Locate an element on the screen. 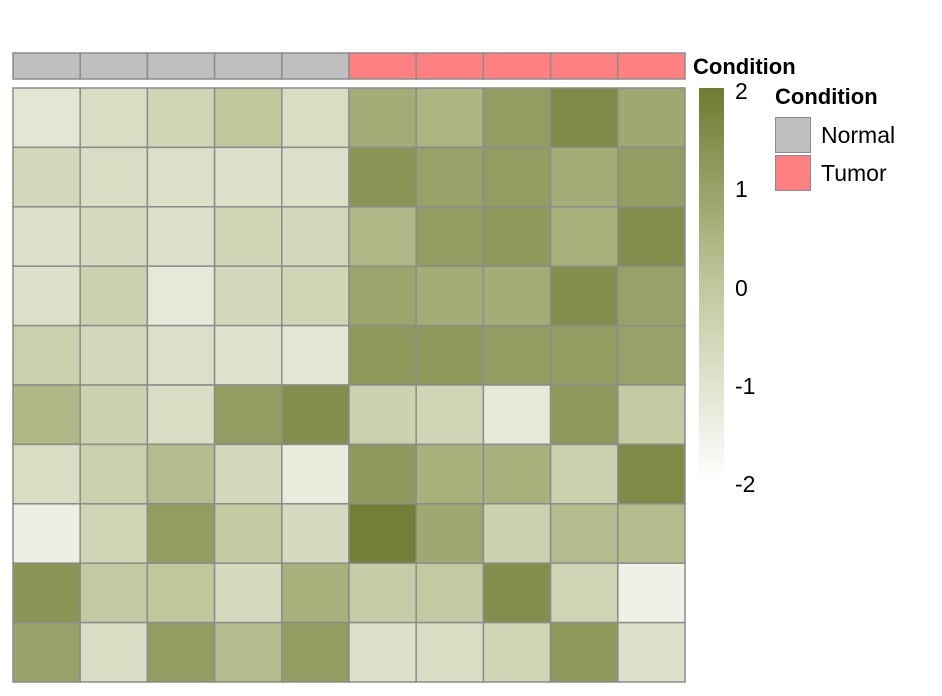 This screenshot has width=942, height=696. legend-swatch-tumor is located at coordinates (793, 173).